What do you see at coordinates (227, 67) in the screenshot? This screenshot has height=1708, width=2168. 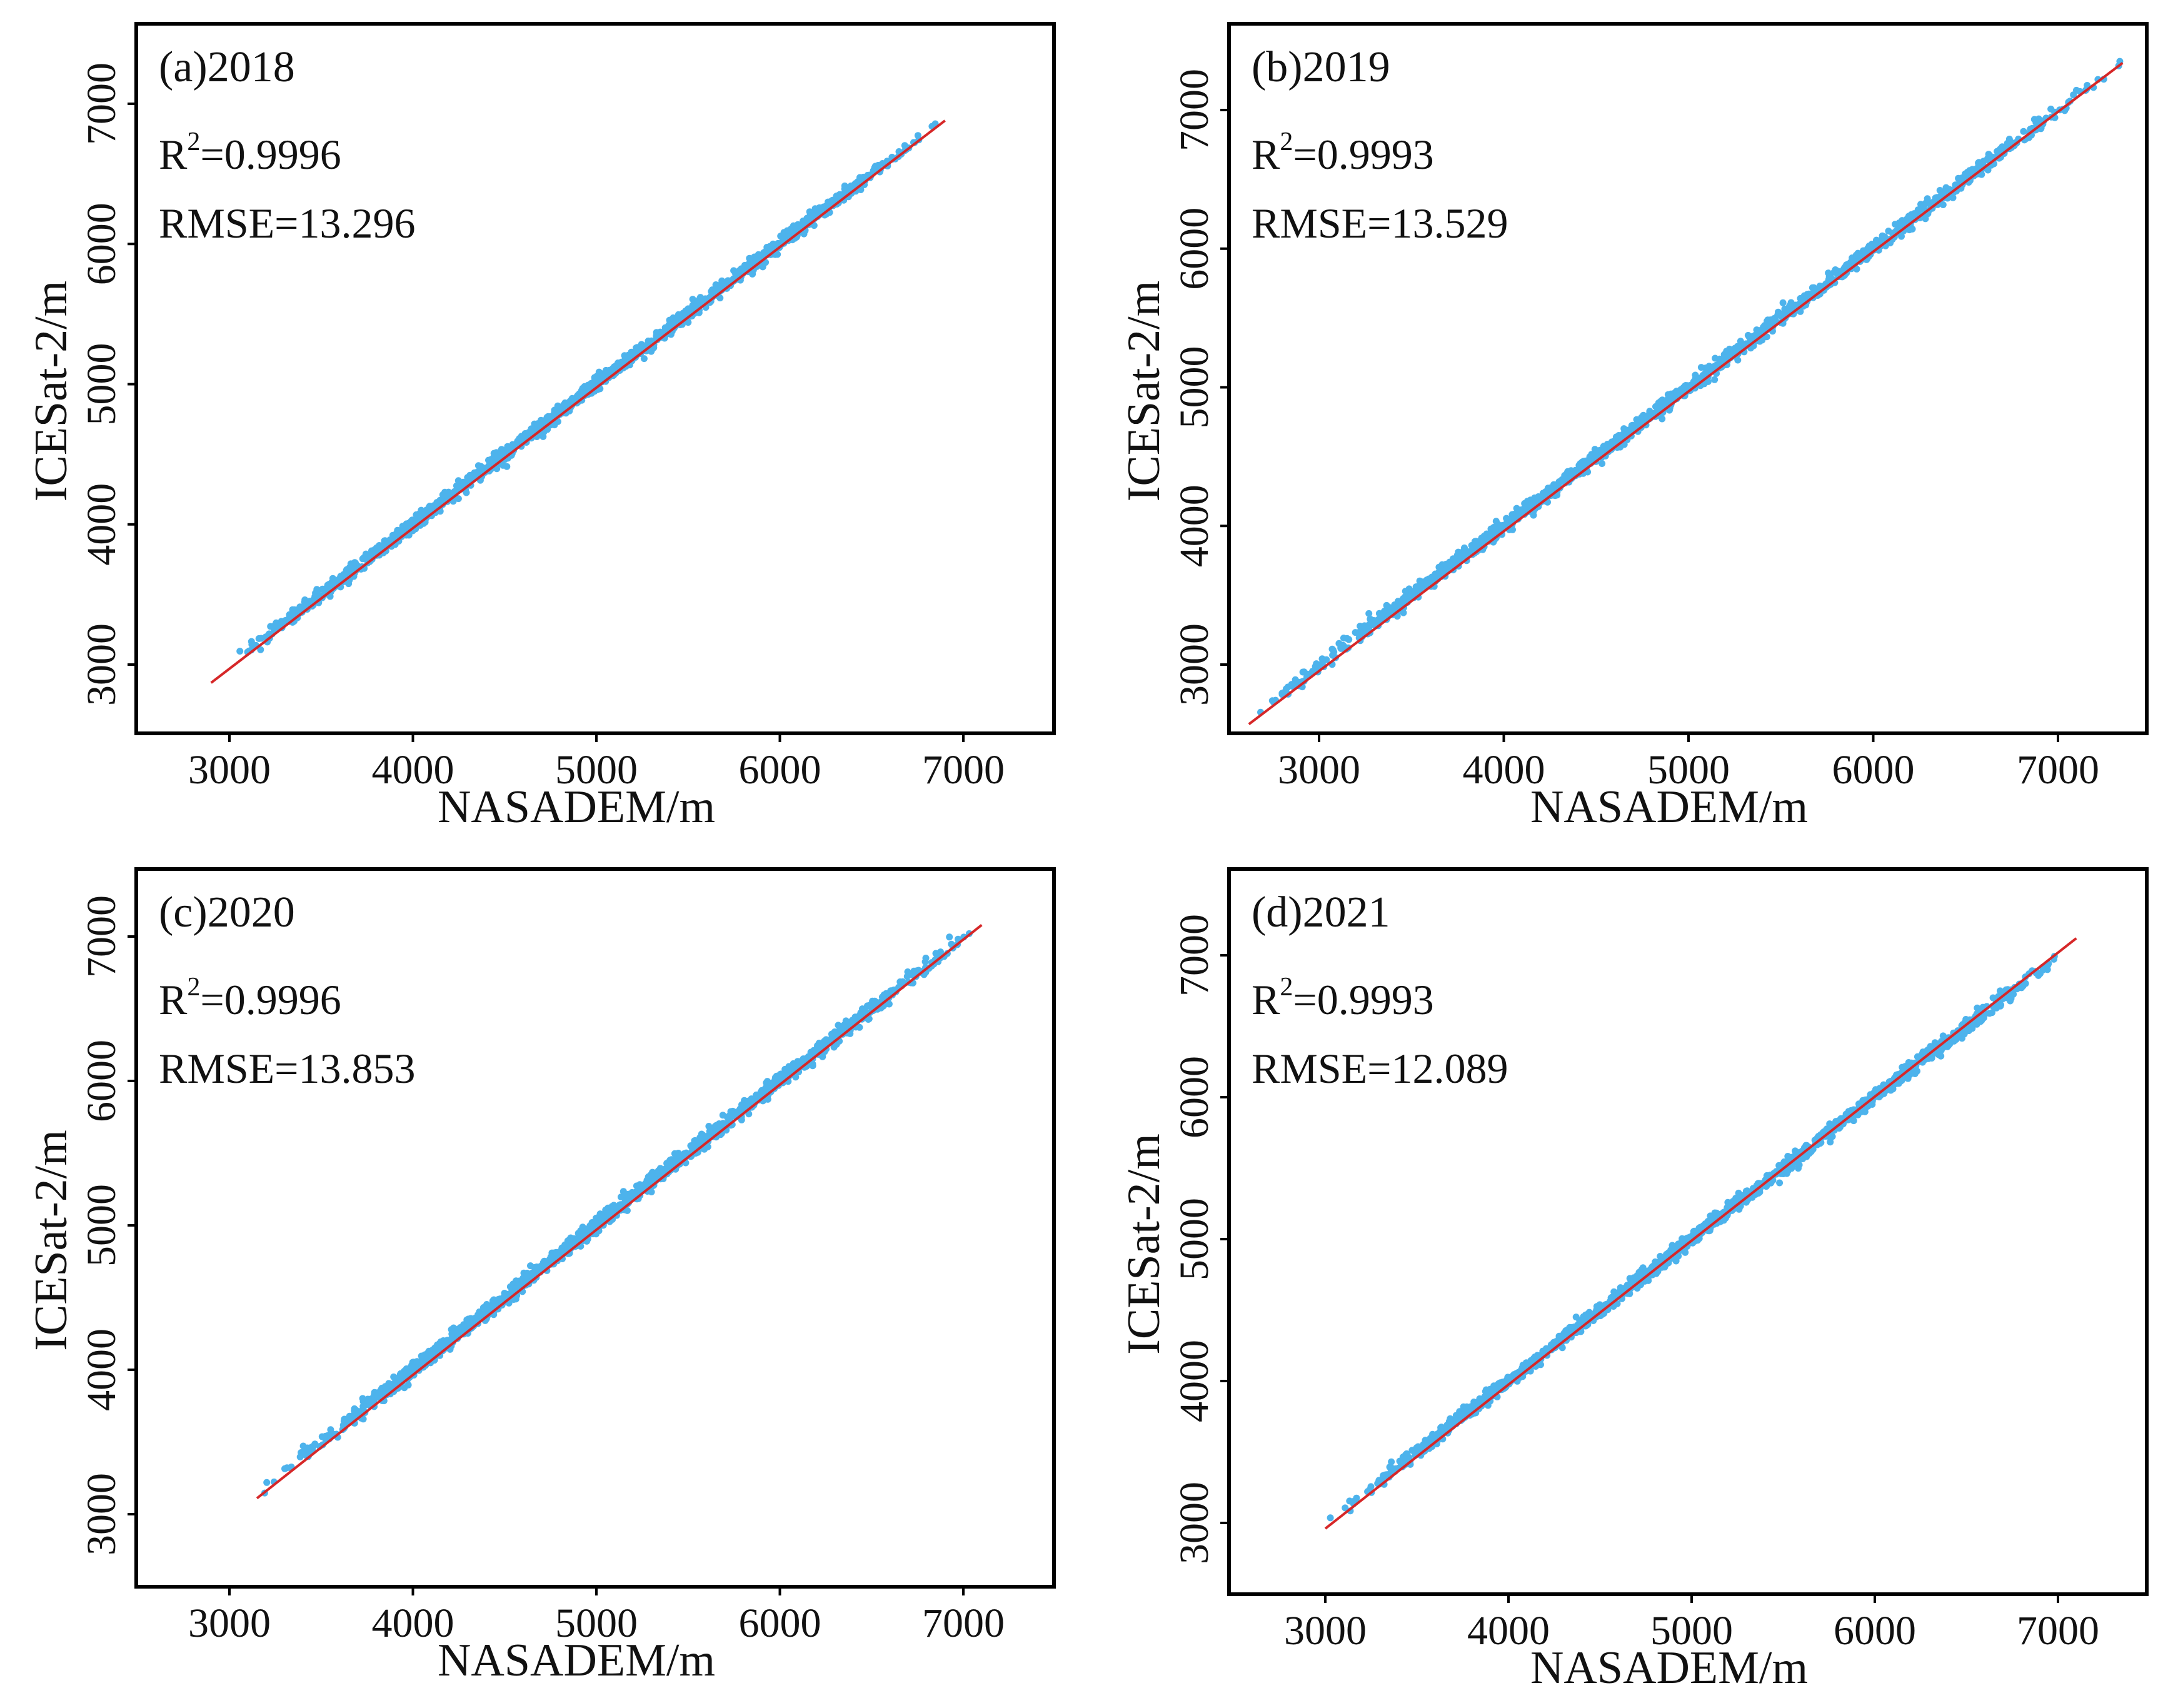 I see `panel-label: (a)2018` at bounding box center [227, 67].